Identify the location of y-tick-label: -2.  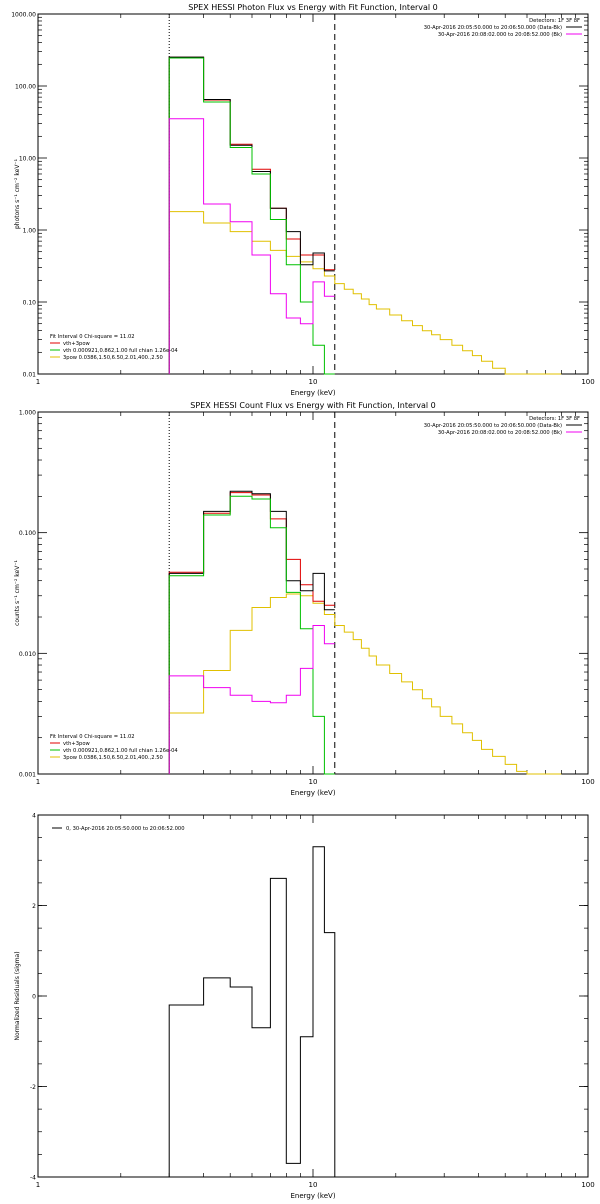
(33, 1087).